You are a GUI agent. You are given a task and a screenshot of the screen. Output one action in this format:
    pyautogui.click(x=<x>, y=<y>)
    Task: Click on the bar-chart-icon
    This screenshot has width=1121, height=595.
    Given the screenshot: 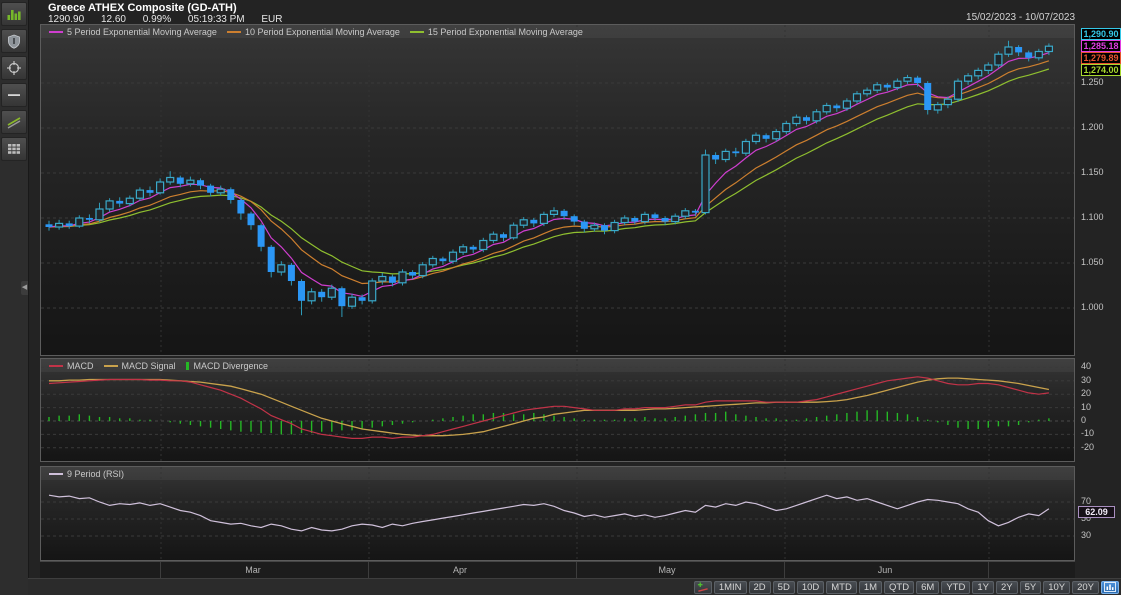 What is the action you would take?
    pyautogui.click(x=14, y=15)
    